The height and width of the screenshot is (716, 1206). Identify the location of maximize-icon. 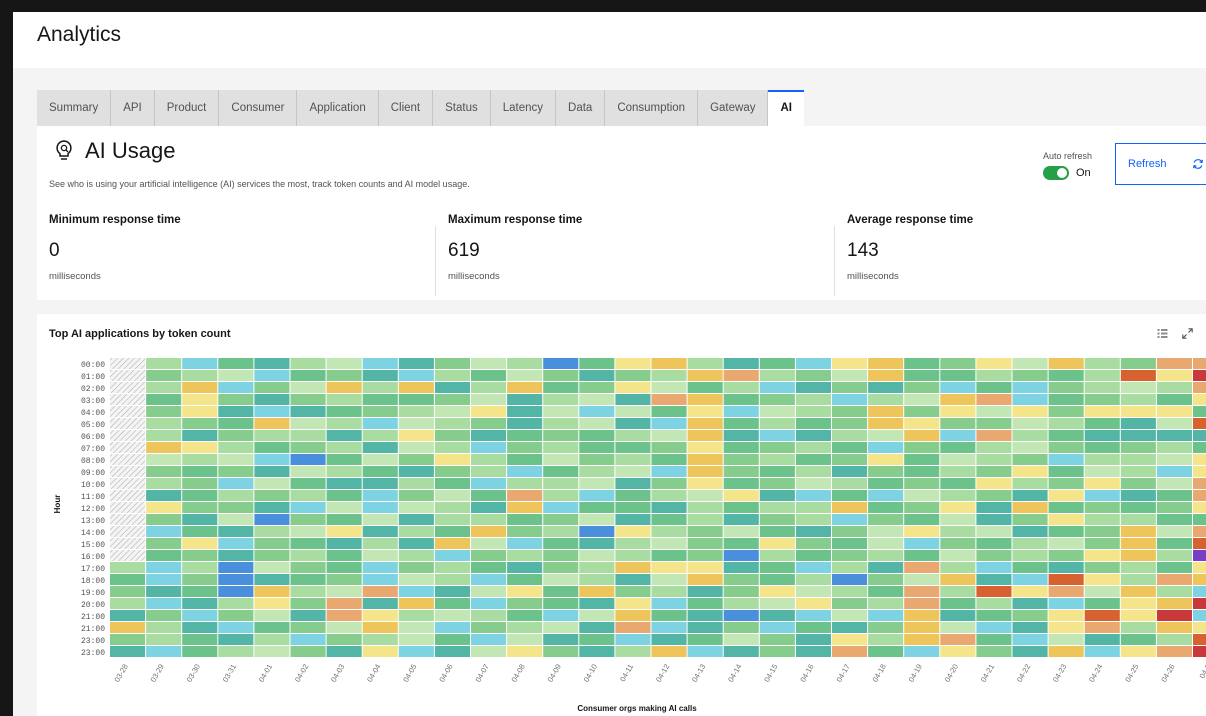
(1187, 333).